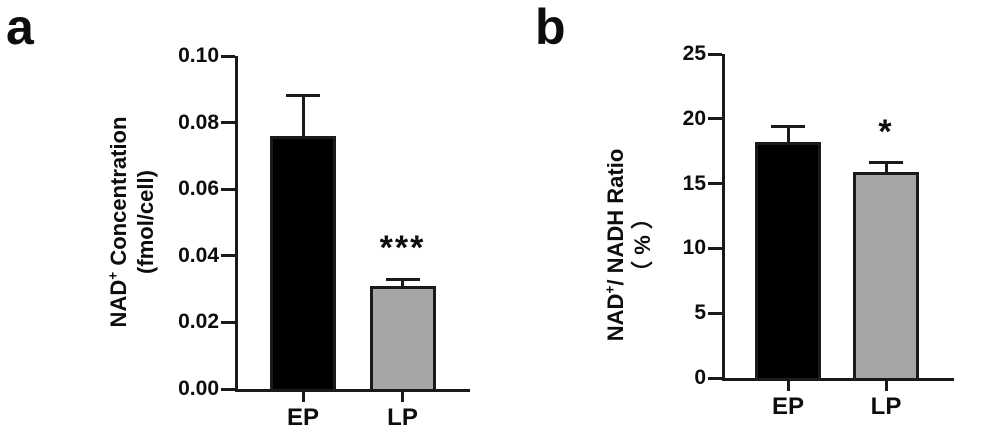 Image resolution: width=982 pixels, height=442 pixels. What do you see at coordinates (694, 248) in the screenshot?
I see `y-tick-label: 10` at bounding box center [694, 248].